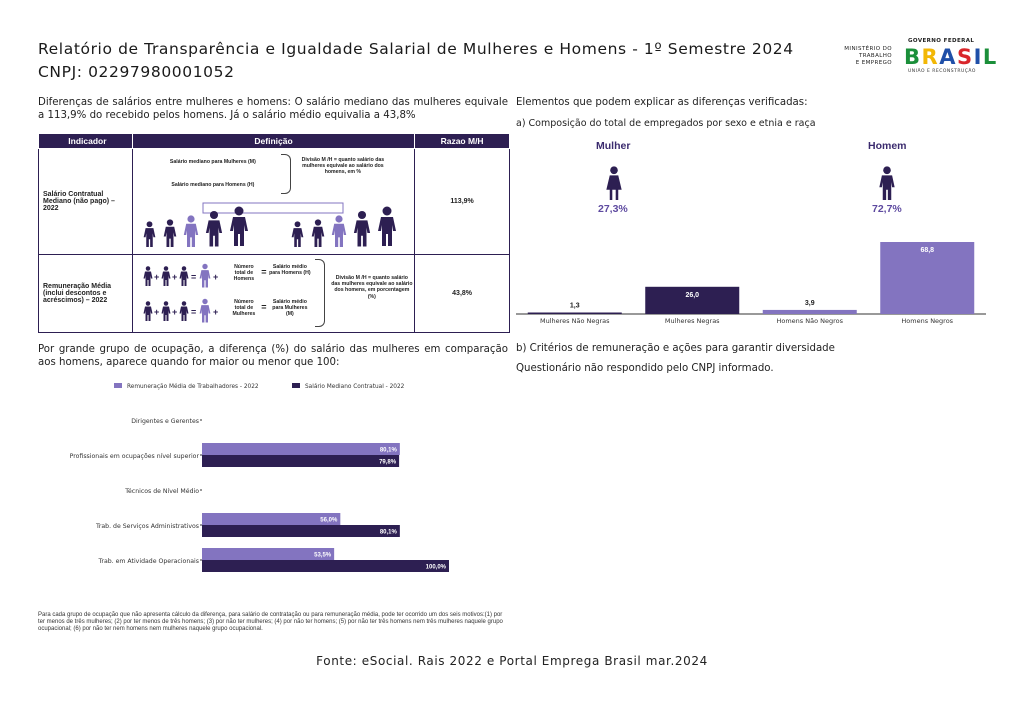 Image resolution: width=1024 pixels, height=723 pixels. What do you see at coordinates (161, 491) in the screenshot?
I see `tick-label: Técnicos de Nível Médio` at bounding box center [161, 491].